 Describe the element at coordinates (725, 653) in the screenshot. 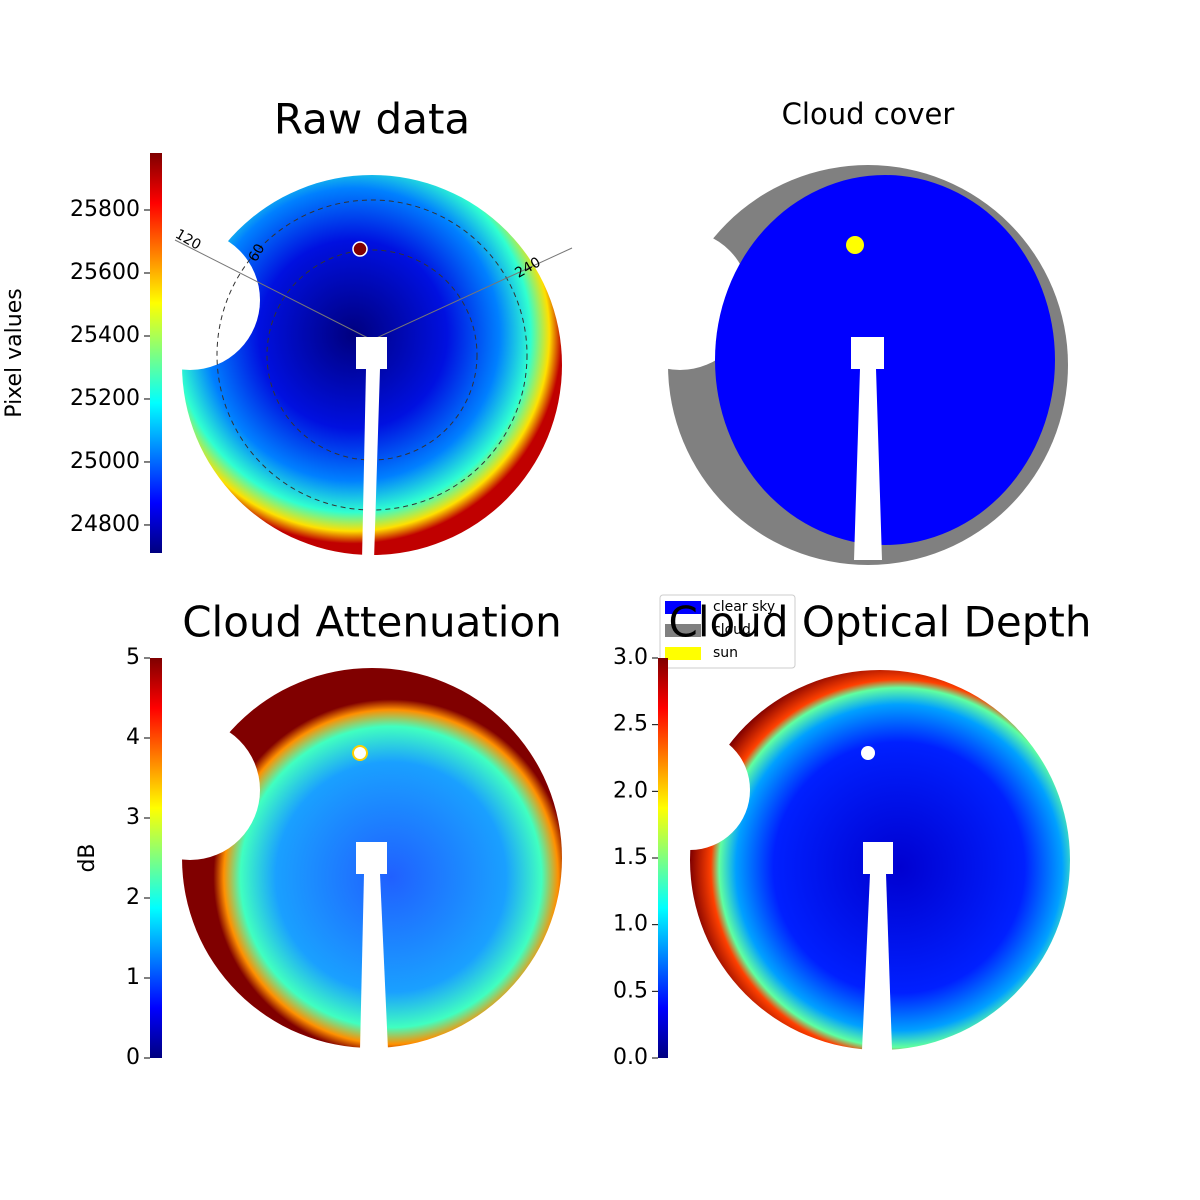

I see `legend-label: sun` at that location.